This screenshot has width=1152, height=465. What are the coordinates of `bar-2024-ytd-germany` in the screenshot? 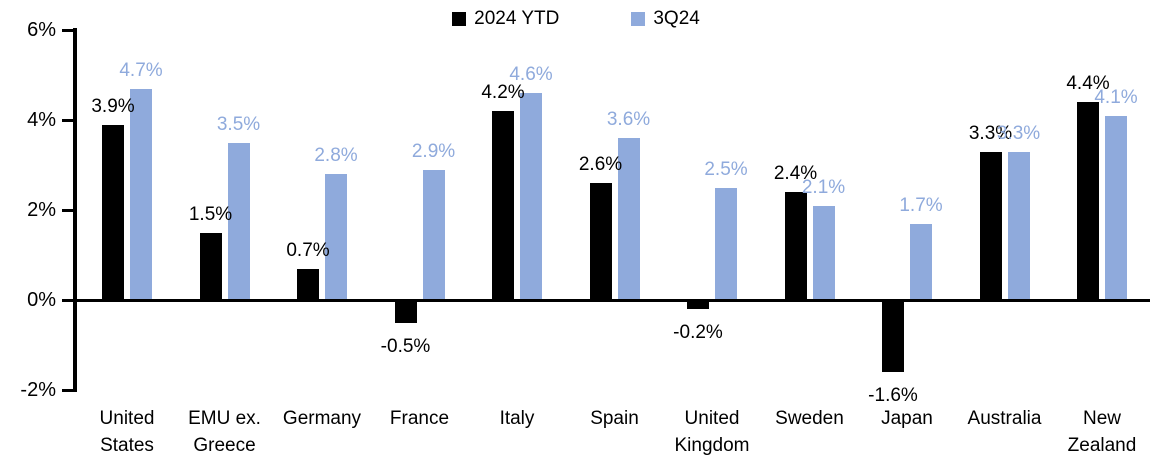 It's located at (308, 284).